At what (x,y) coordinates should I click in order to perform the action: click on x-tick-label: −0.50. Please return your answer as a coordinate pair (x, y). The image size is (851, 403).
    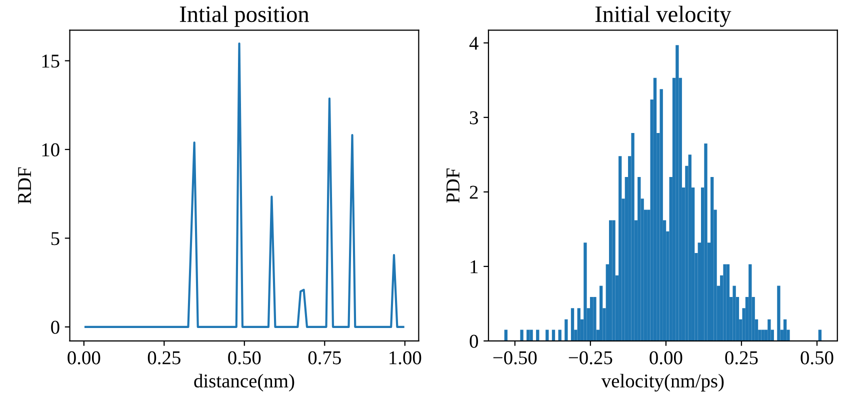
    Looking at the image, I should click on (515, 357).